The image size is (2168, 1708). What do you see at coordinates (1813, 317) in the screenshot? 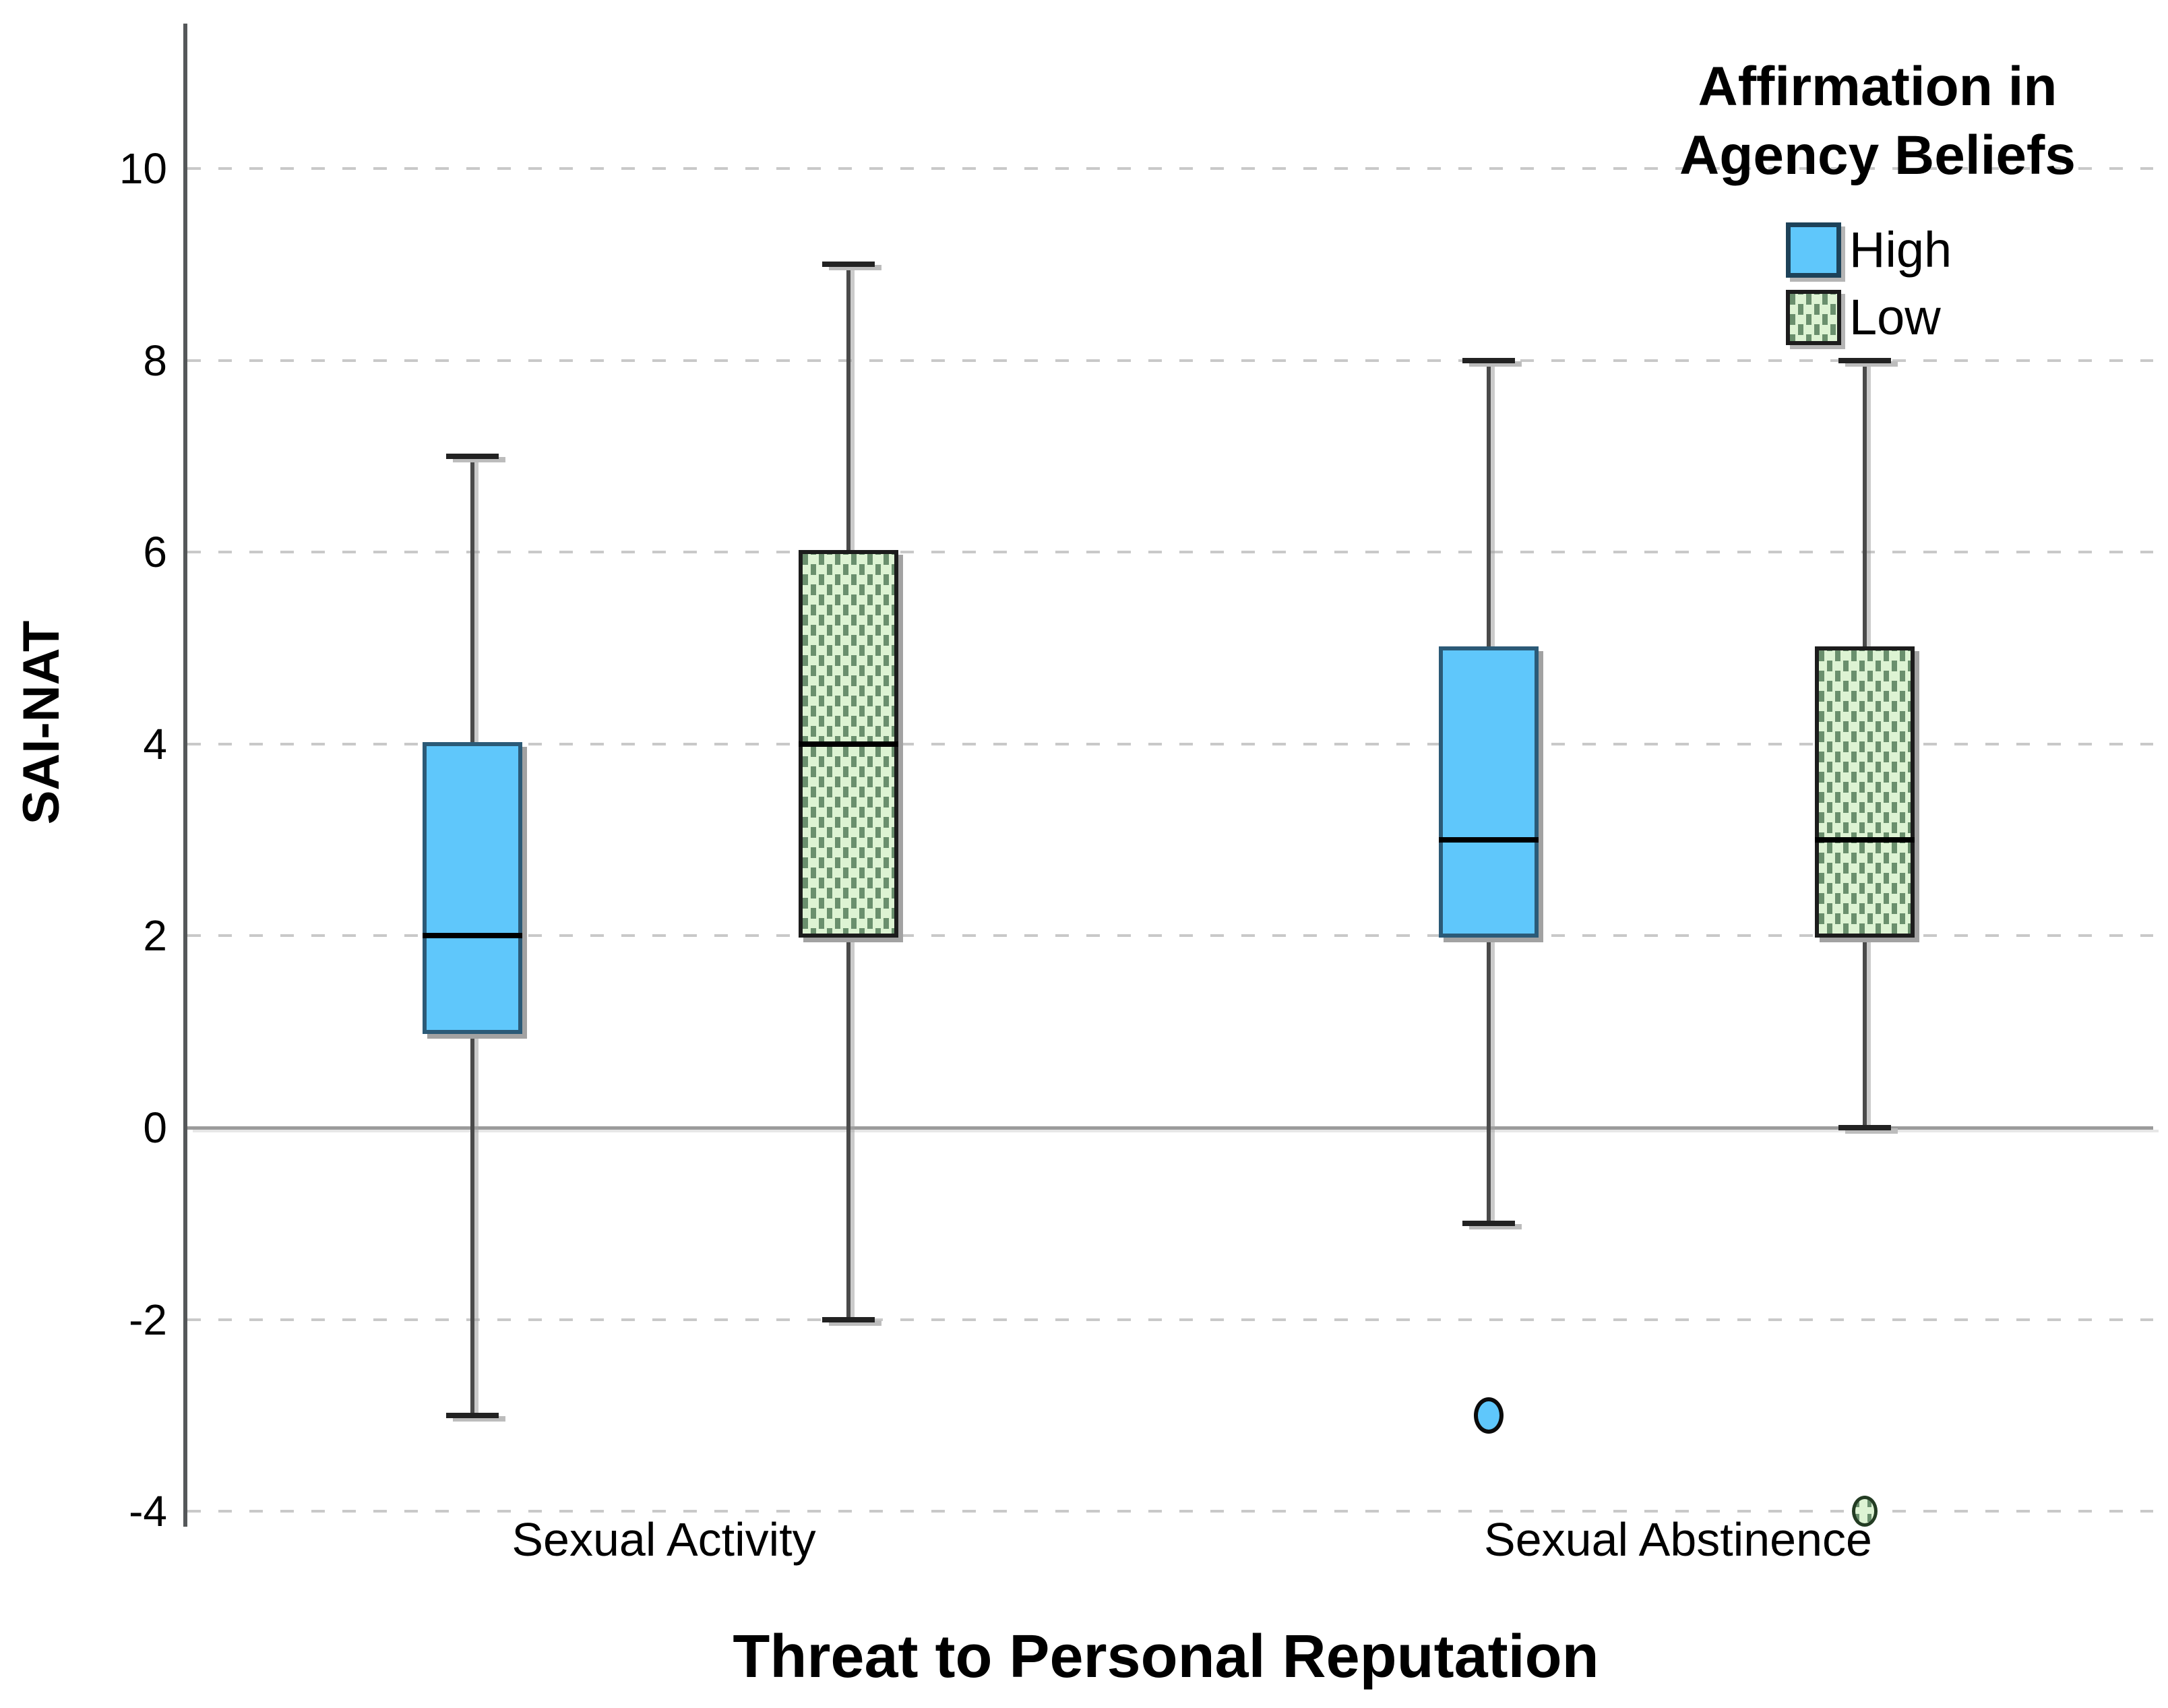
I see `legend-swatch-low-icon` at bounding box center [1813, 317].